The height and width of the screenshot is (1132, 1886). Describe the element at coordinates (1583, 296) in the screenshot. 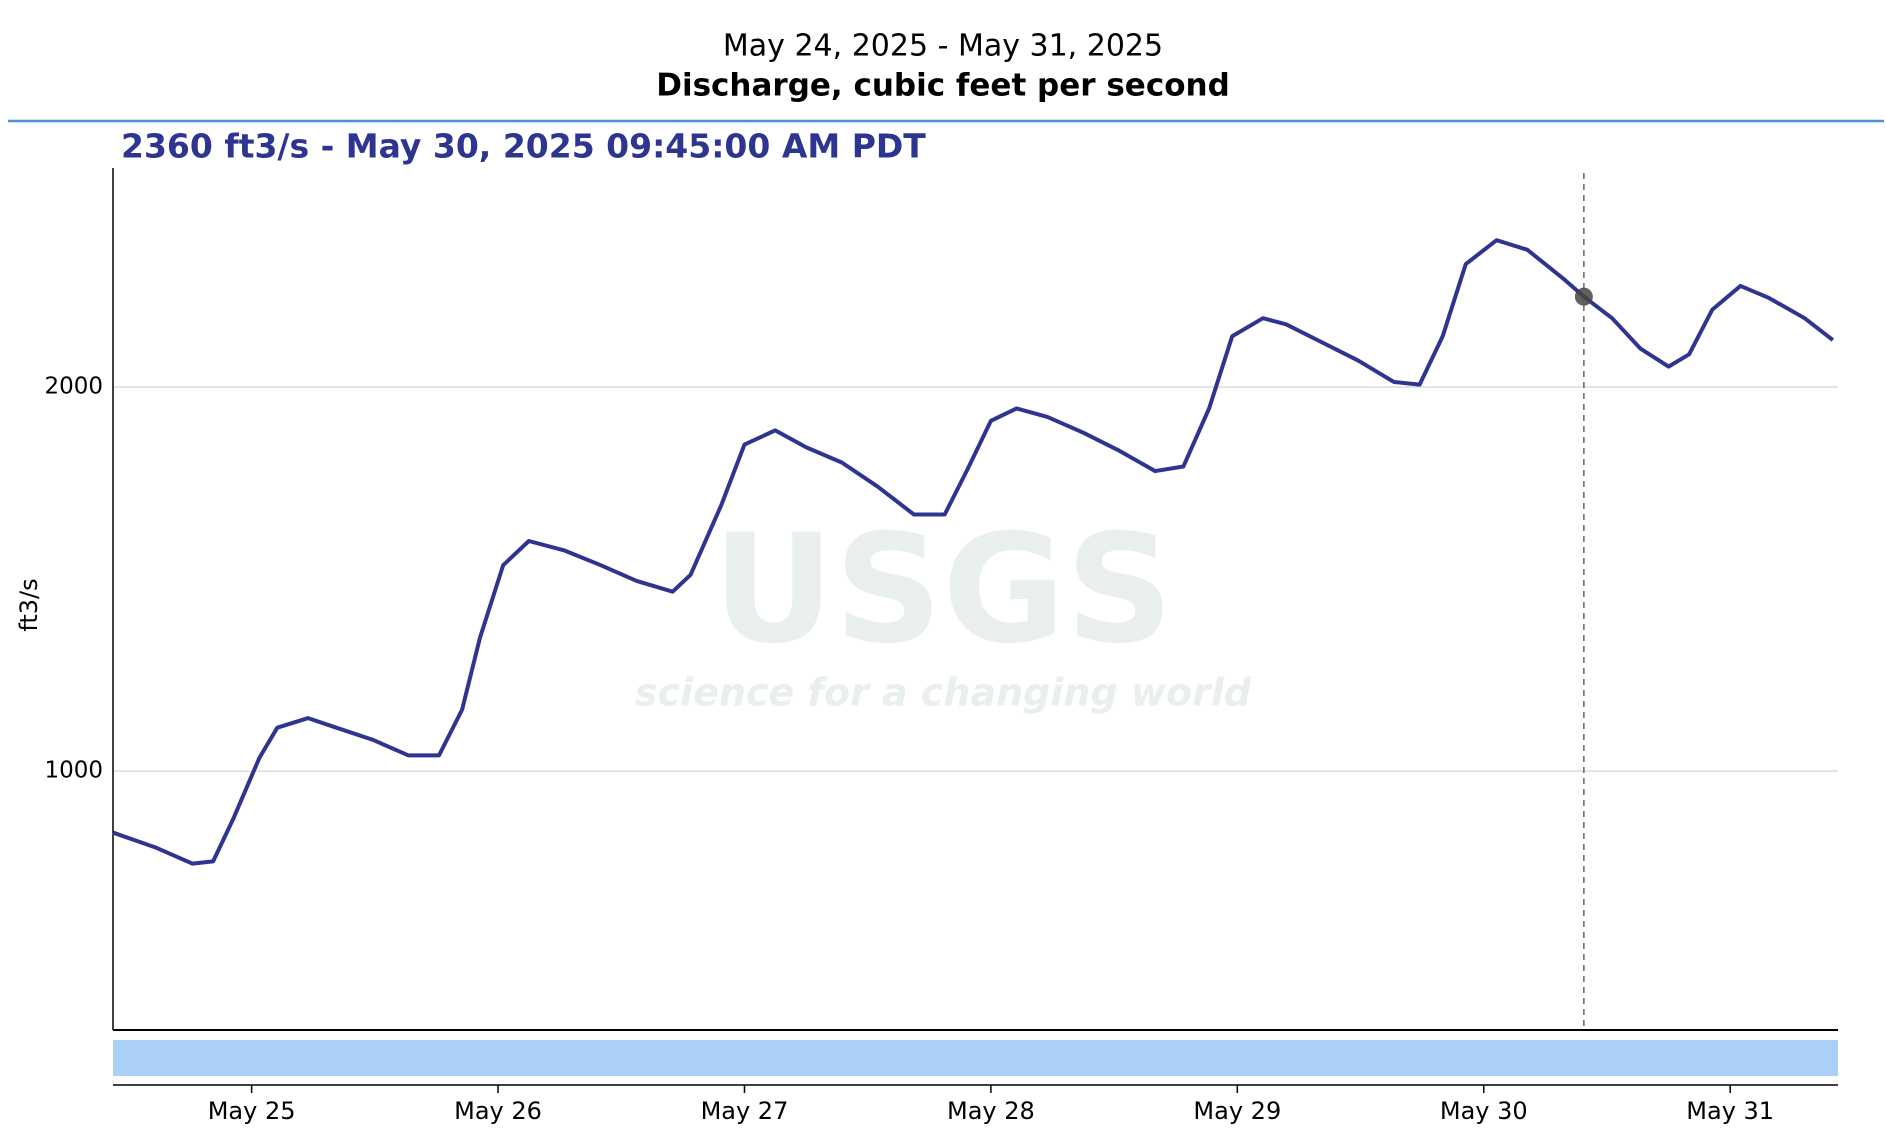

I see `hover-point` at that location.